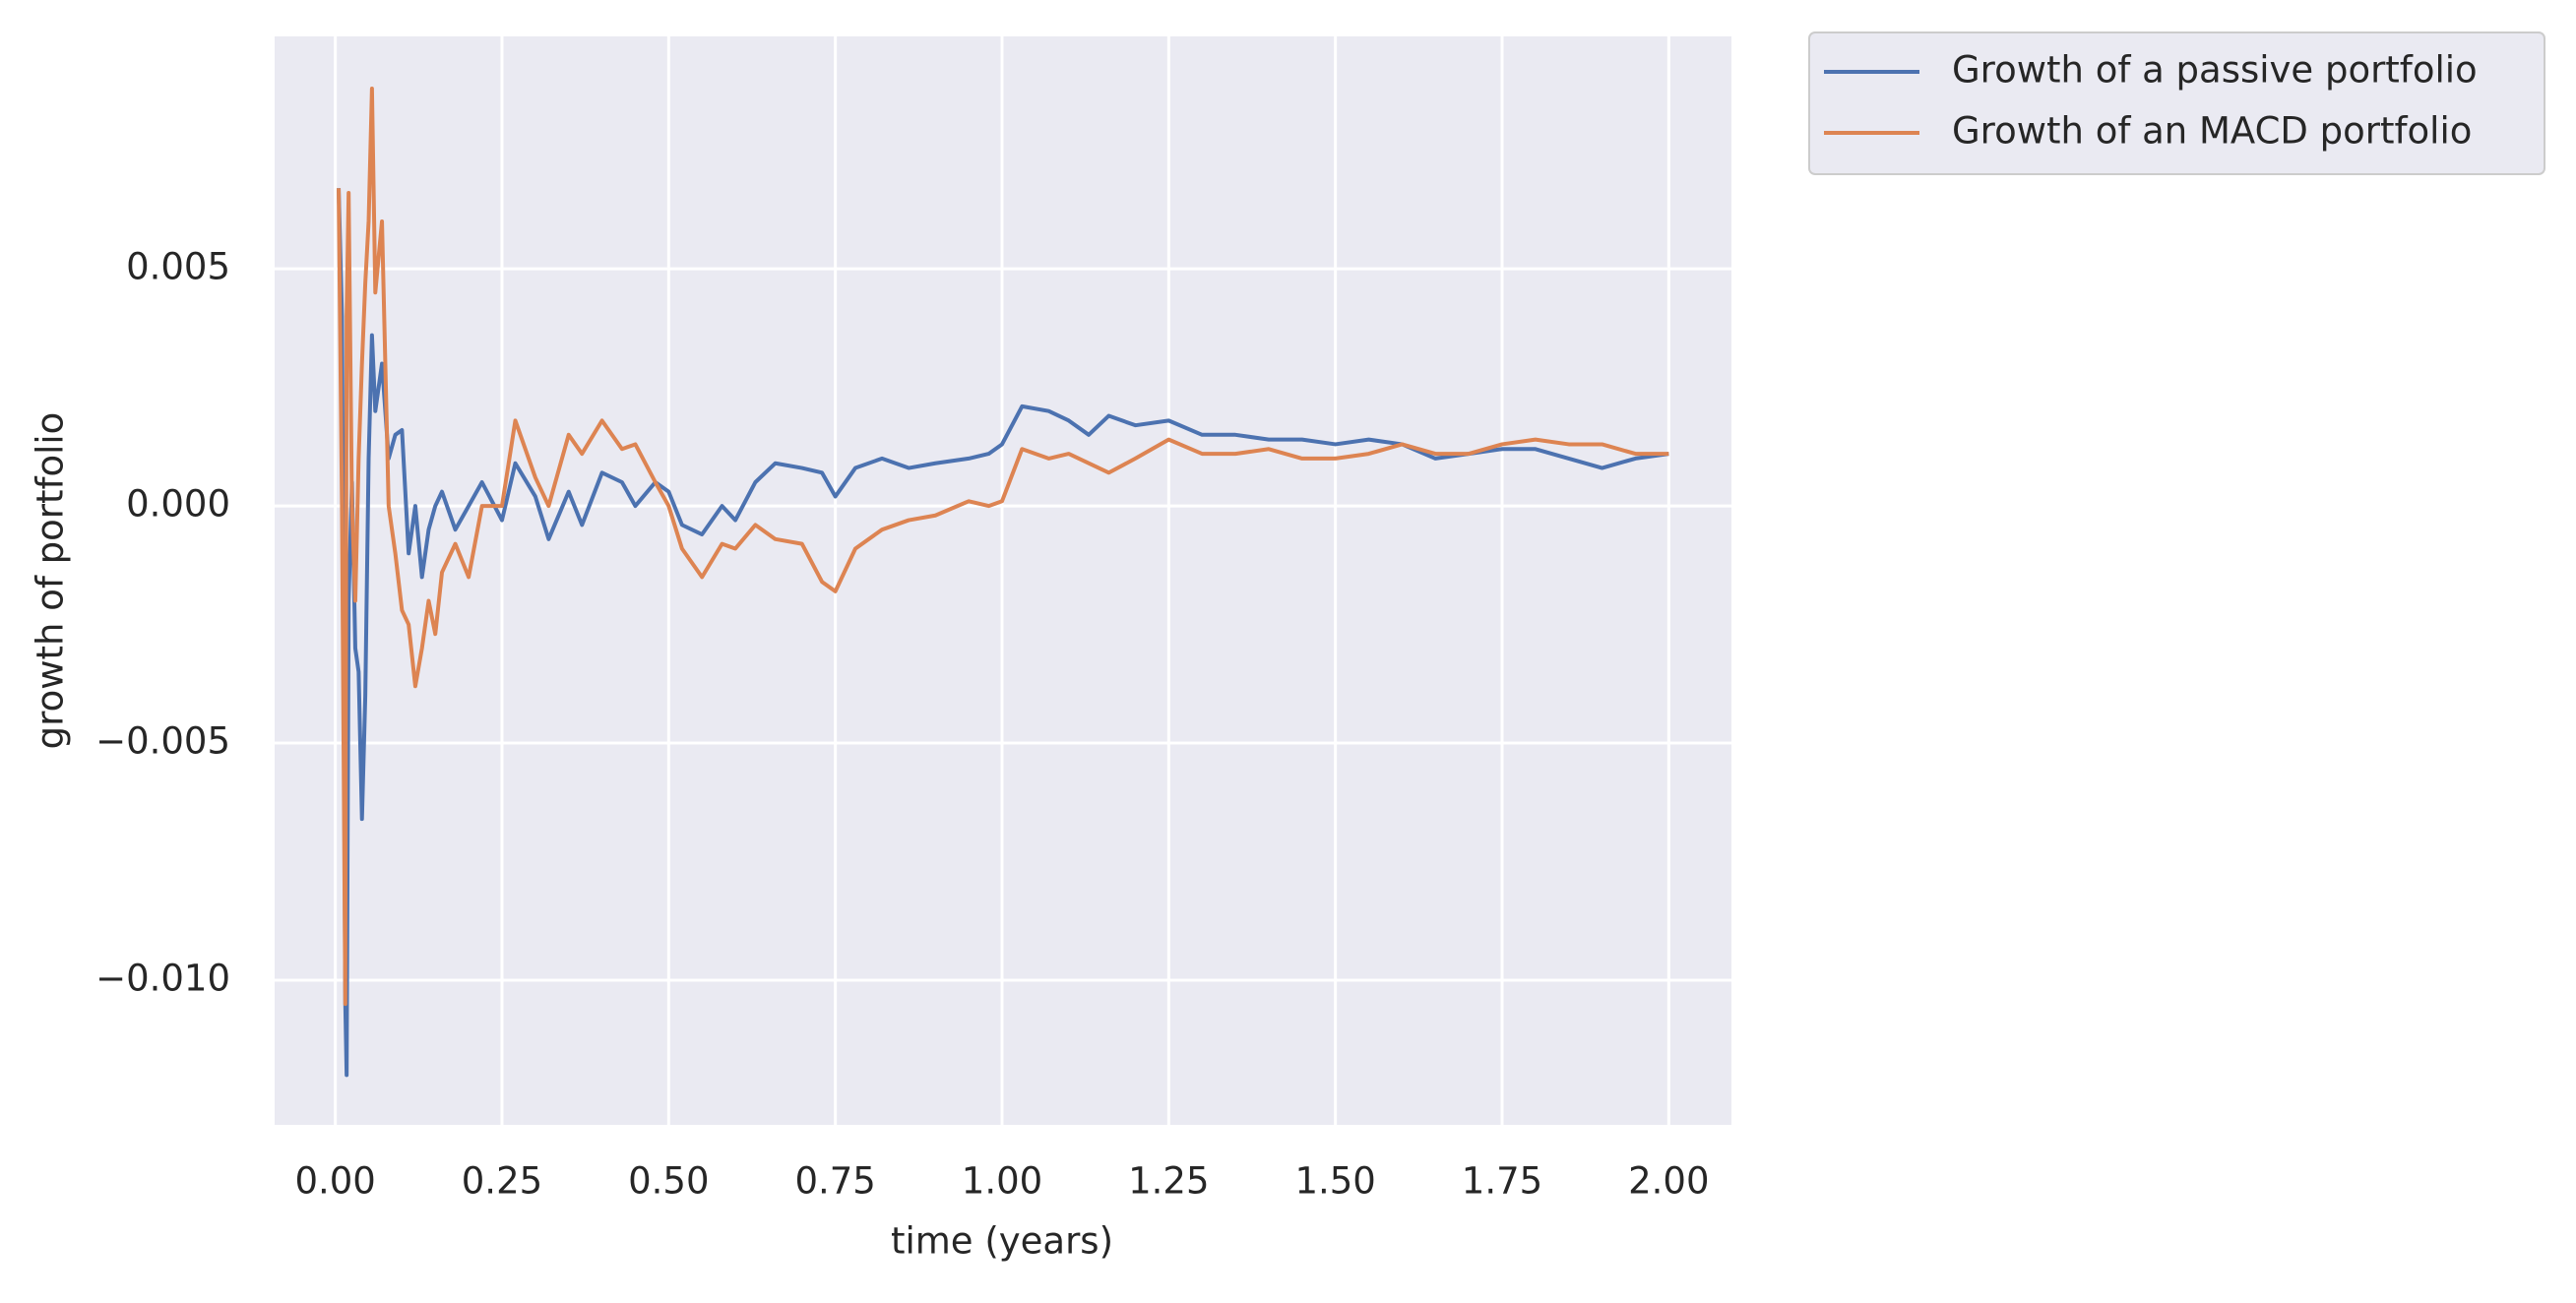  What do you see at coordinates (1334, 1182) in the screenshot?
I see `x-tick-label: 1.50` at bounding box center [1334, 1182].